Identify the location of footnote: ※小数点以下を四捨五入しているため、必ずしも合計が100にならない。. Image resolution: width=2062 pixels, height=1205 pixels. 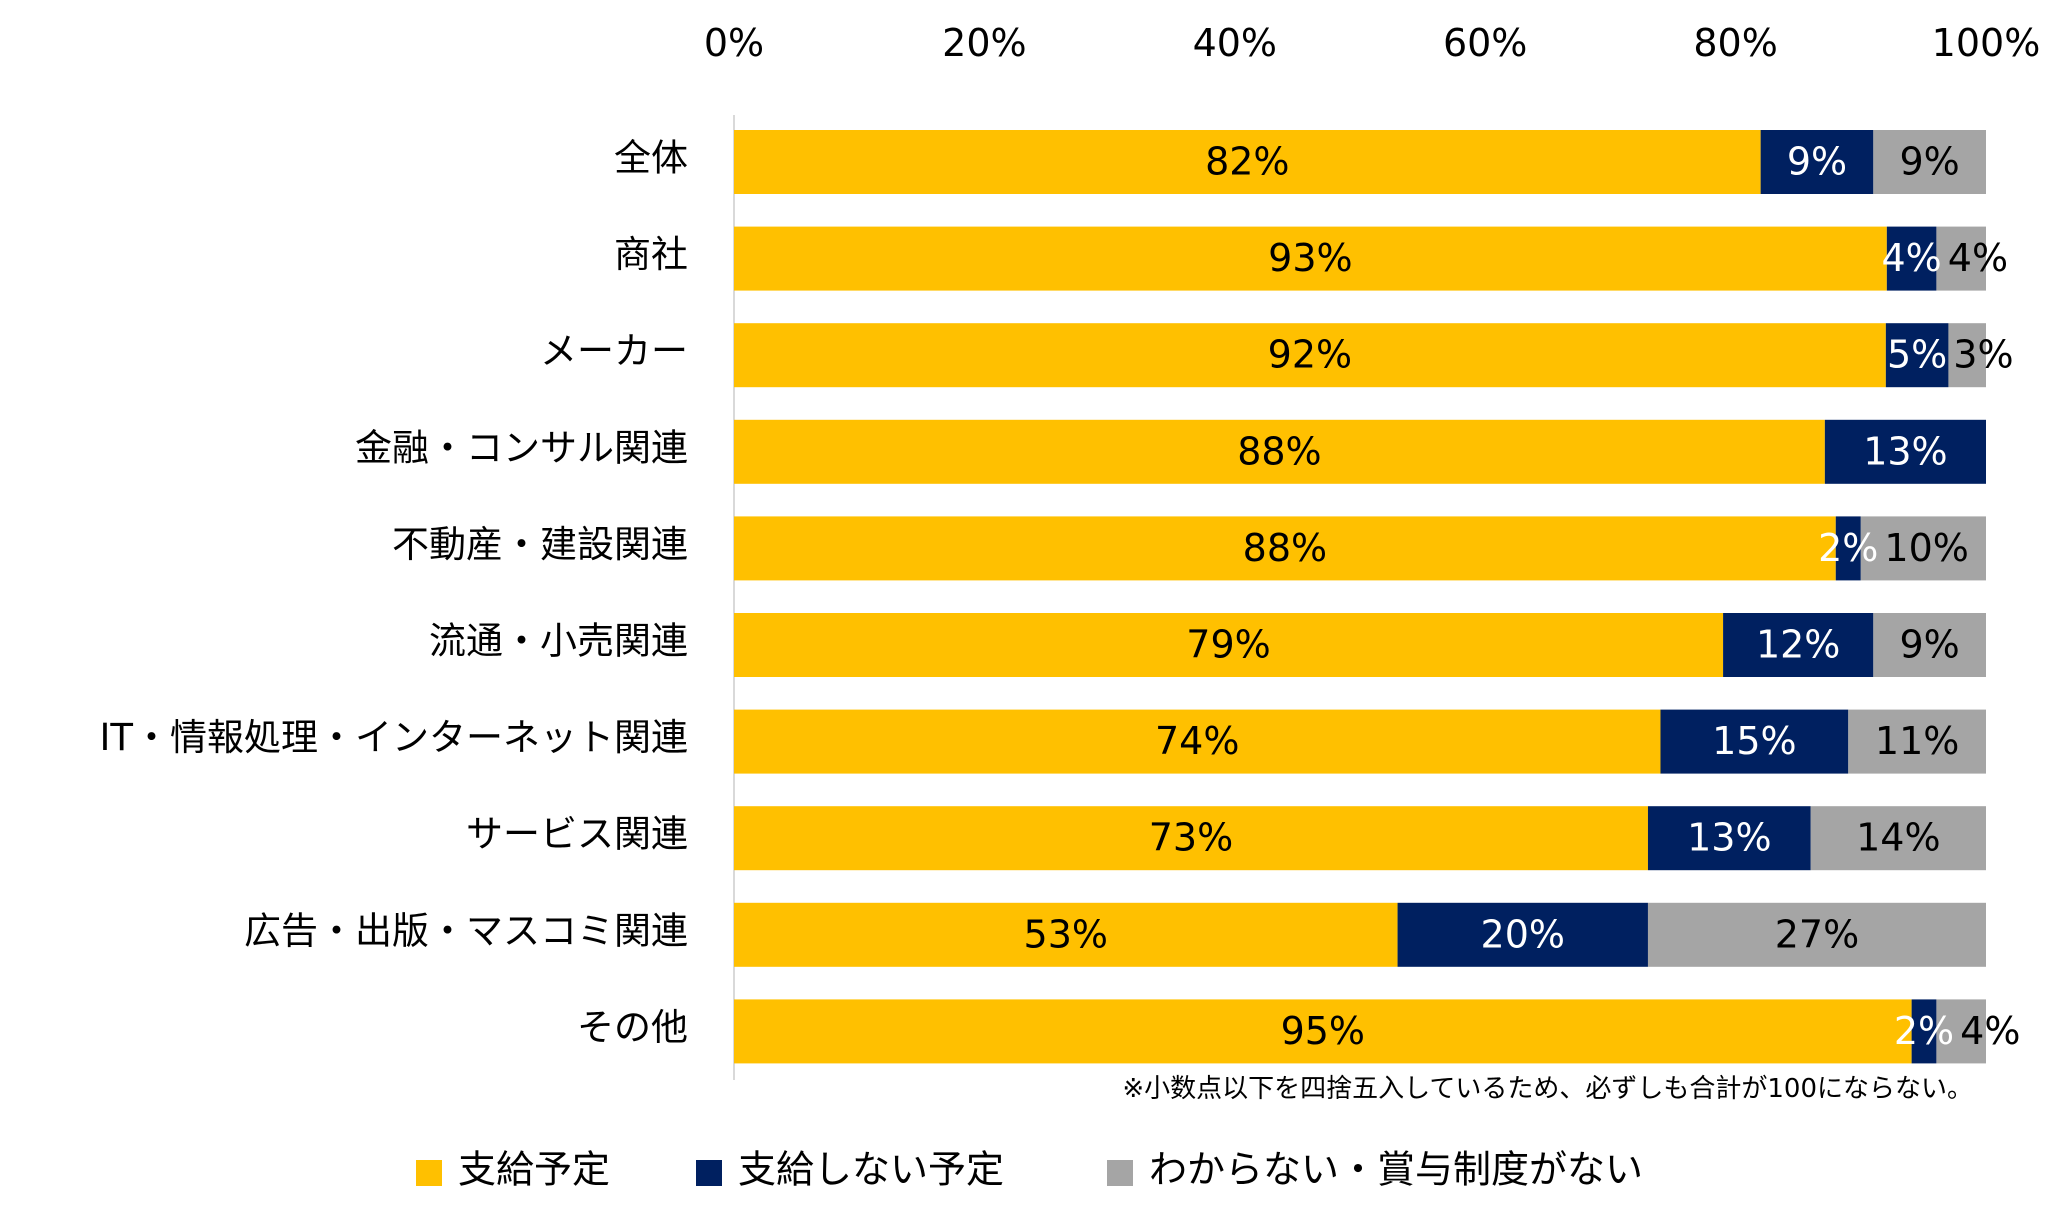
(1547, 1089).